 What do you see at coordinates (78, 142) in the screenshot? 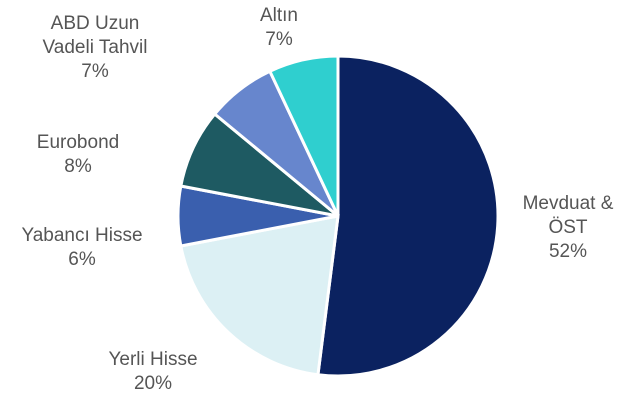
I see `category-name: Eurobond` at bounding box center [78, 142].